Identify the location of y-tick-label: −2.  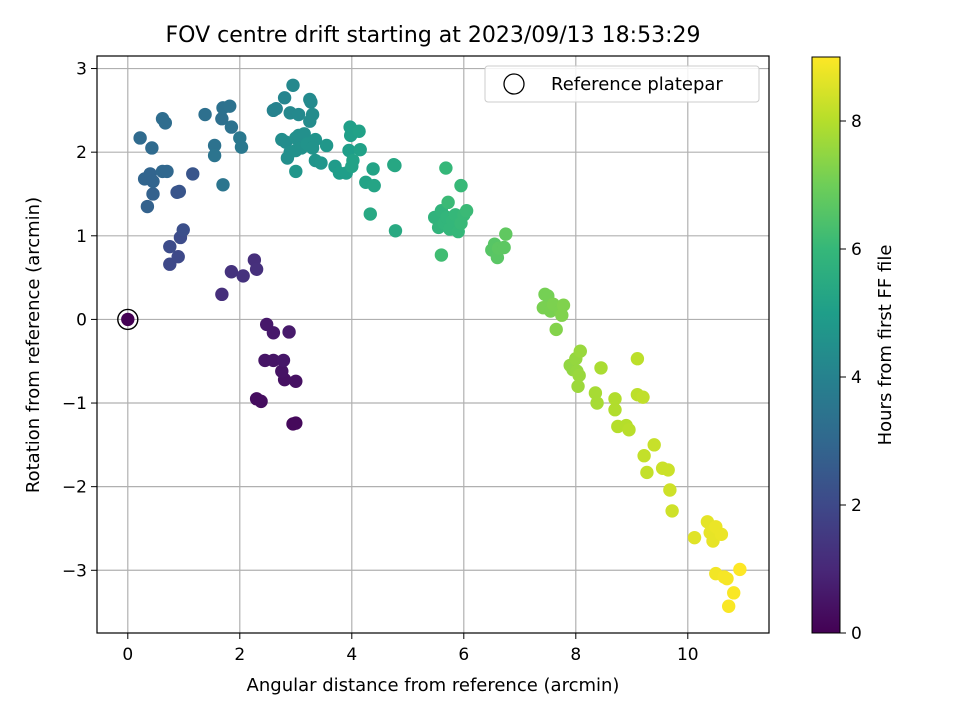
(74, 488).